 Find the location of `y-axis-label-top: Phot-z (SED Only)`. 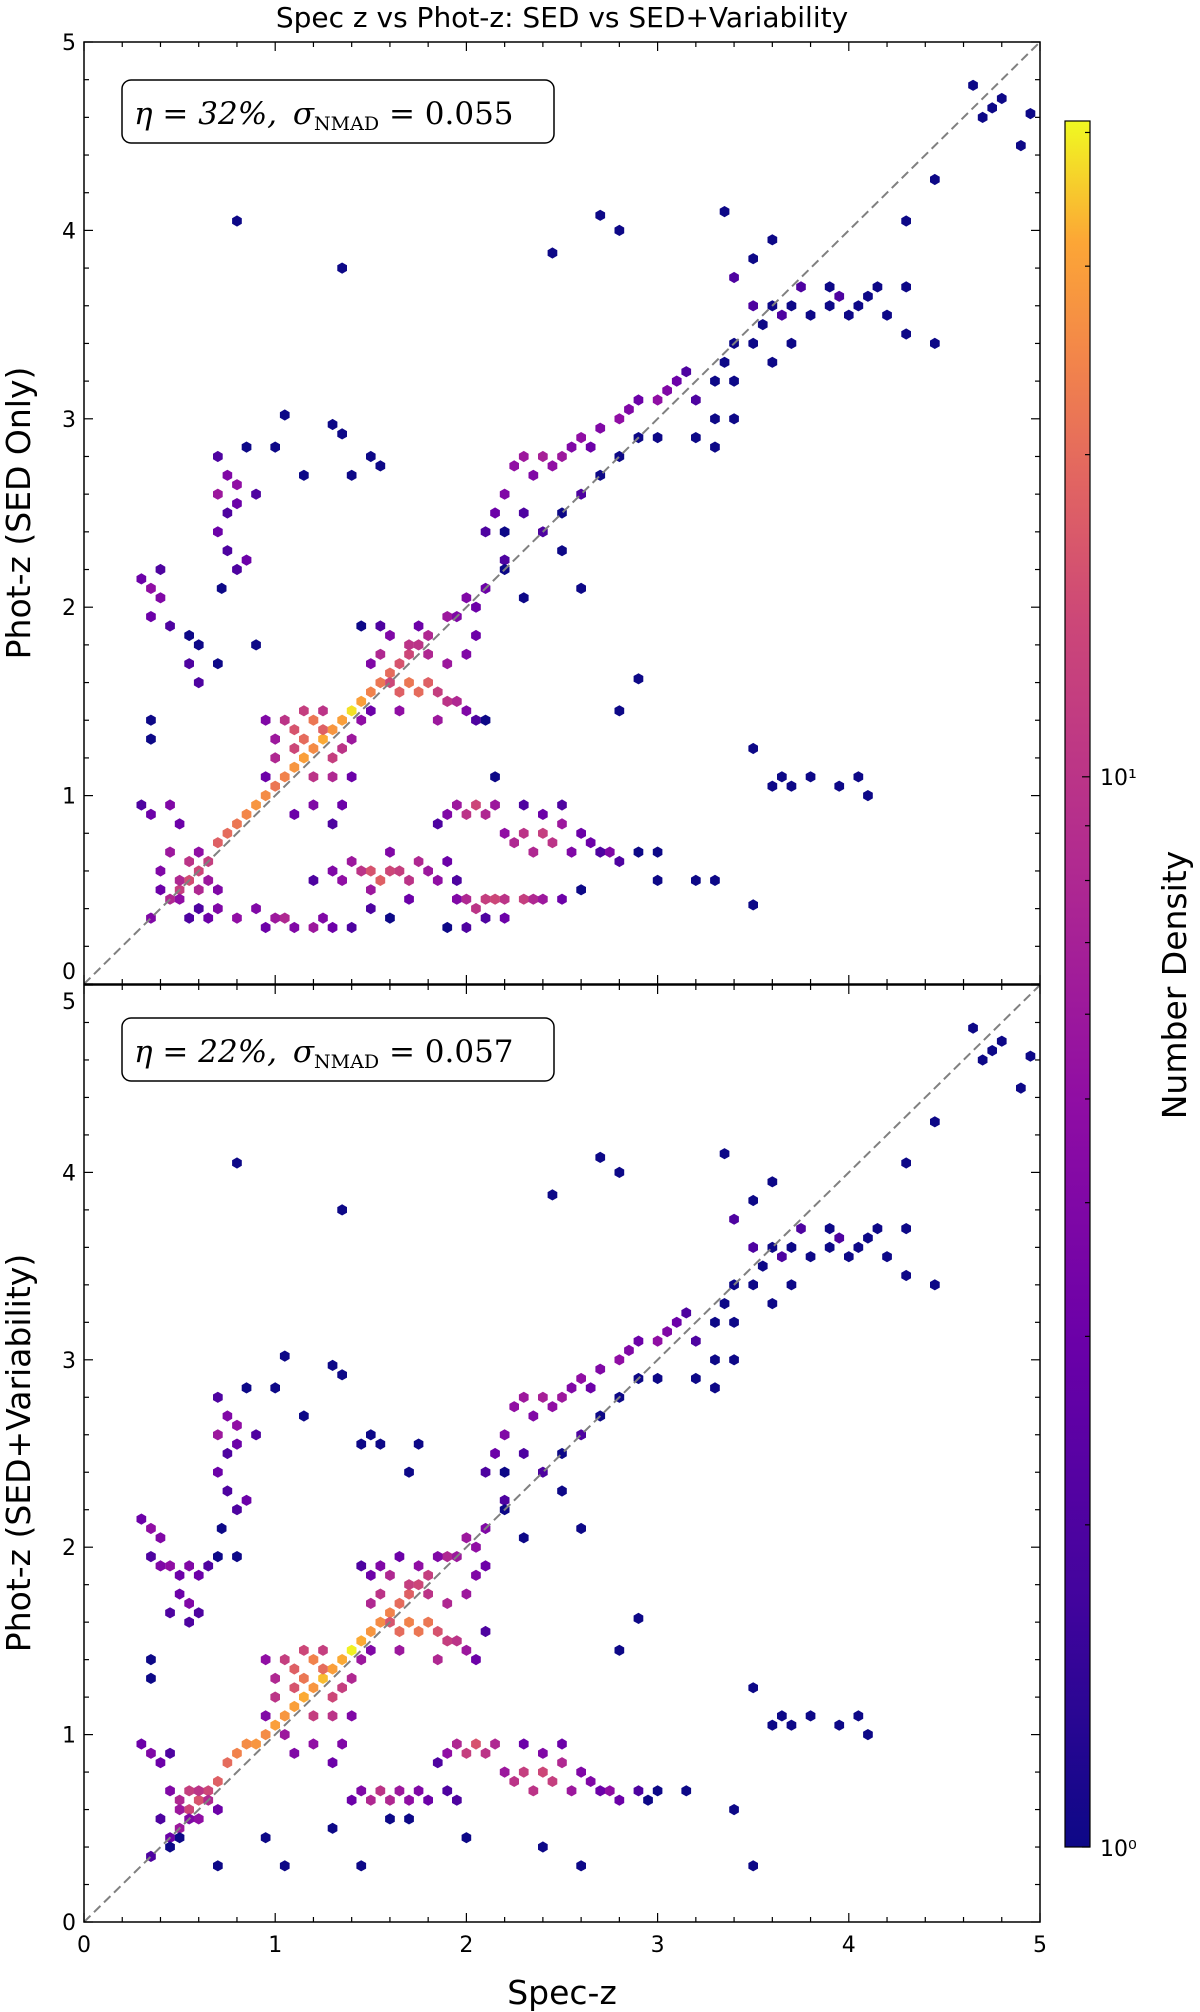

y-axis-label-top: Phot-z (SED Only) is located at coordinates (19, 513).